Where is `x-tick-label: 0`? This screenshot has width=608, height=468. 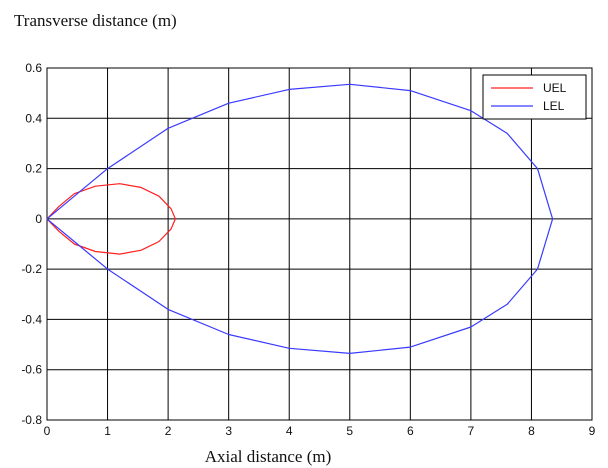 x-tick-label: 0 is located at coordinates (47, 431).